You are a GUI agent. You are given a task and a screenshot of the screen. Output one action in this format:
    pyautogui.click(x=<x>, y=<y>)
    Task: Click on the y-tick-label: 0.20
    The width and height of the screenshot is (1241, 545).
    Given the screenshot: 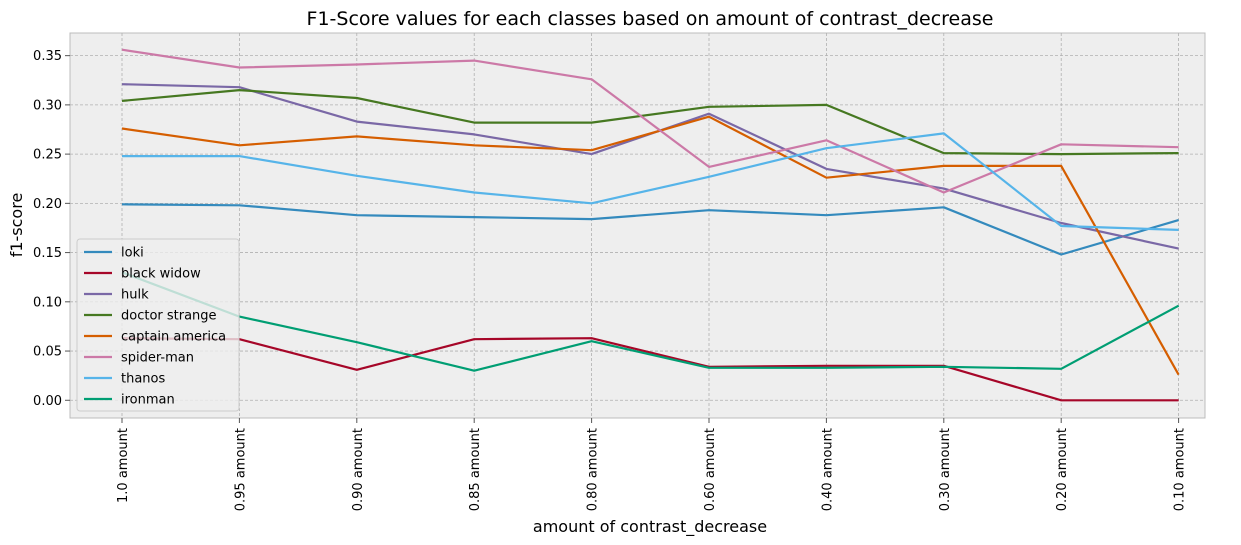 What is the action you would take?
    pyautogui.click(x=47, y=204)
    